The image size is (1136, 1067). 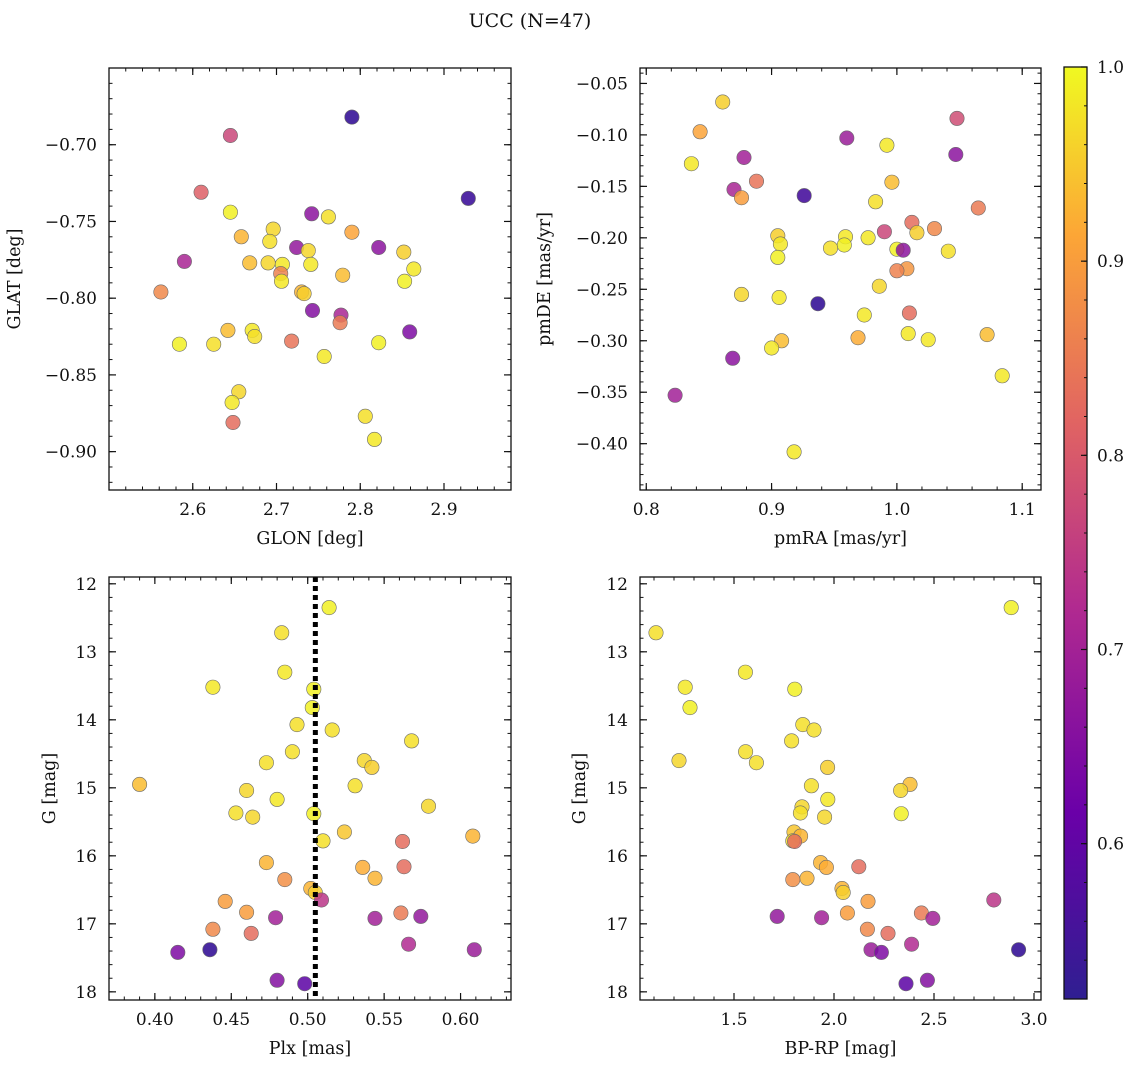 What do you see at coordinates (309, 539) in the screenshot?
I see `x-axis-label: GLON [deg]` at bounding box center [309, 539].